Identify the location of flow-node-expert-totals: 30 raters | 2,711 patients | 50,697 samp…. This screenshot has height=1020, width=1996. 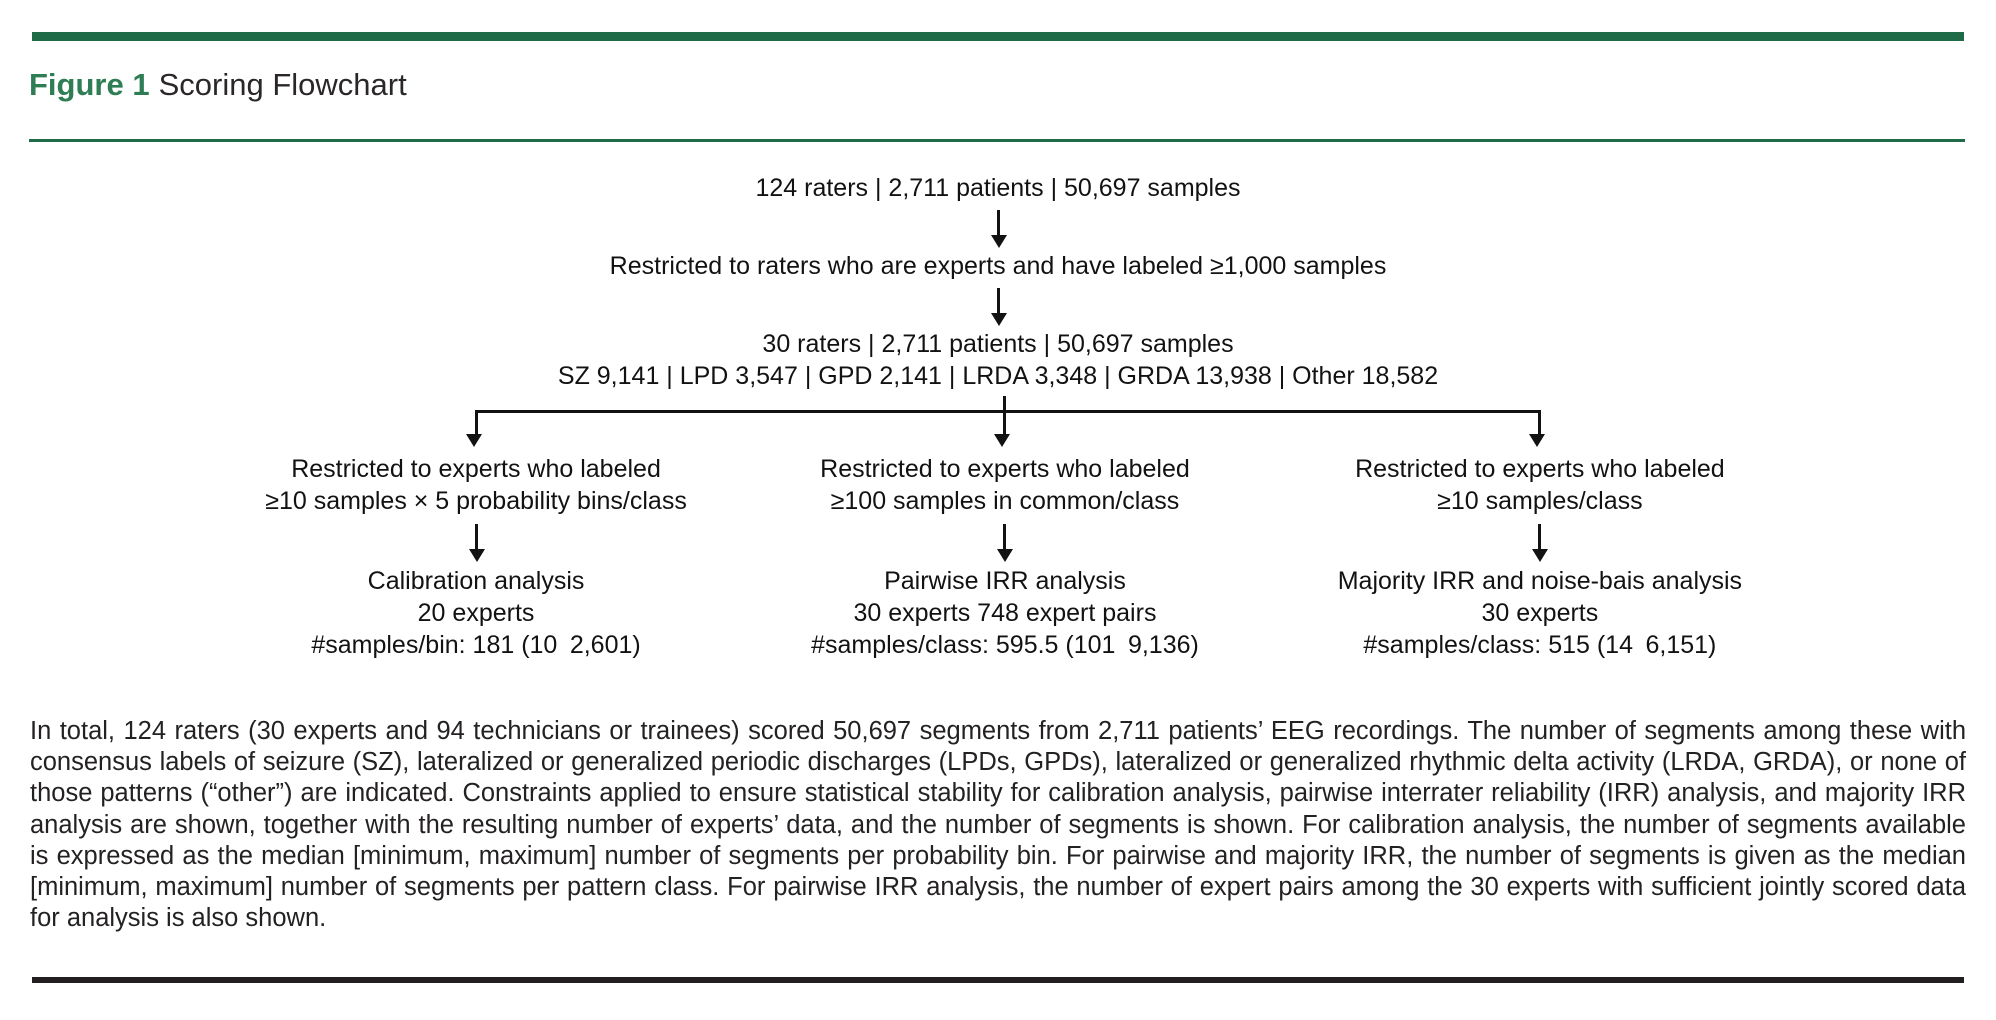
(998, 360).